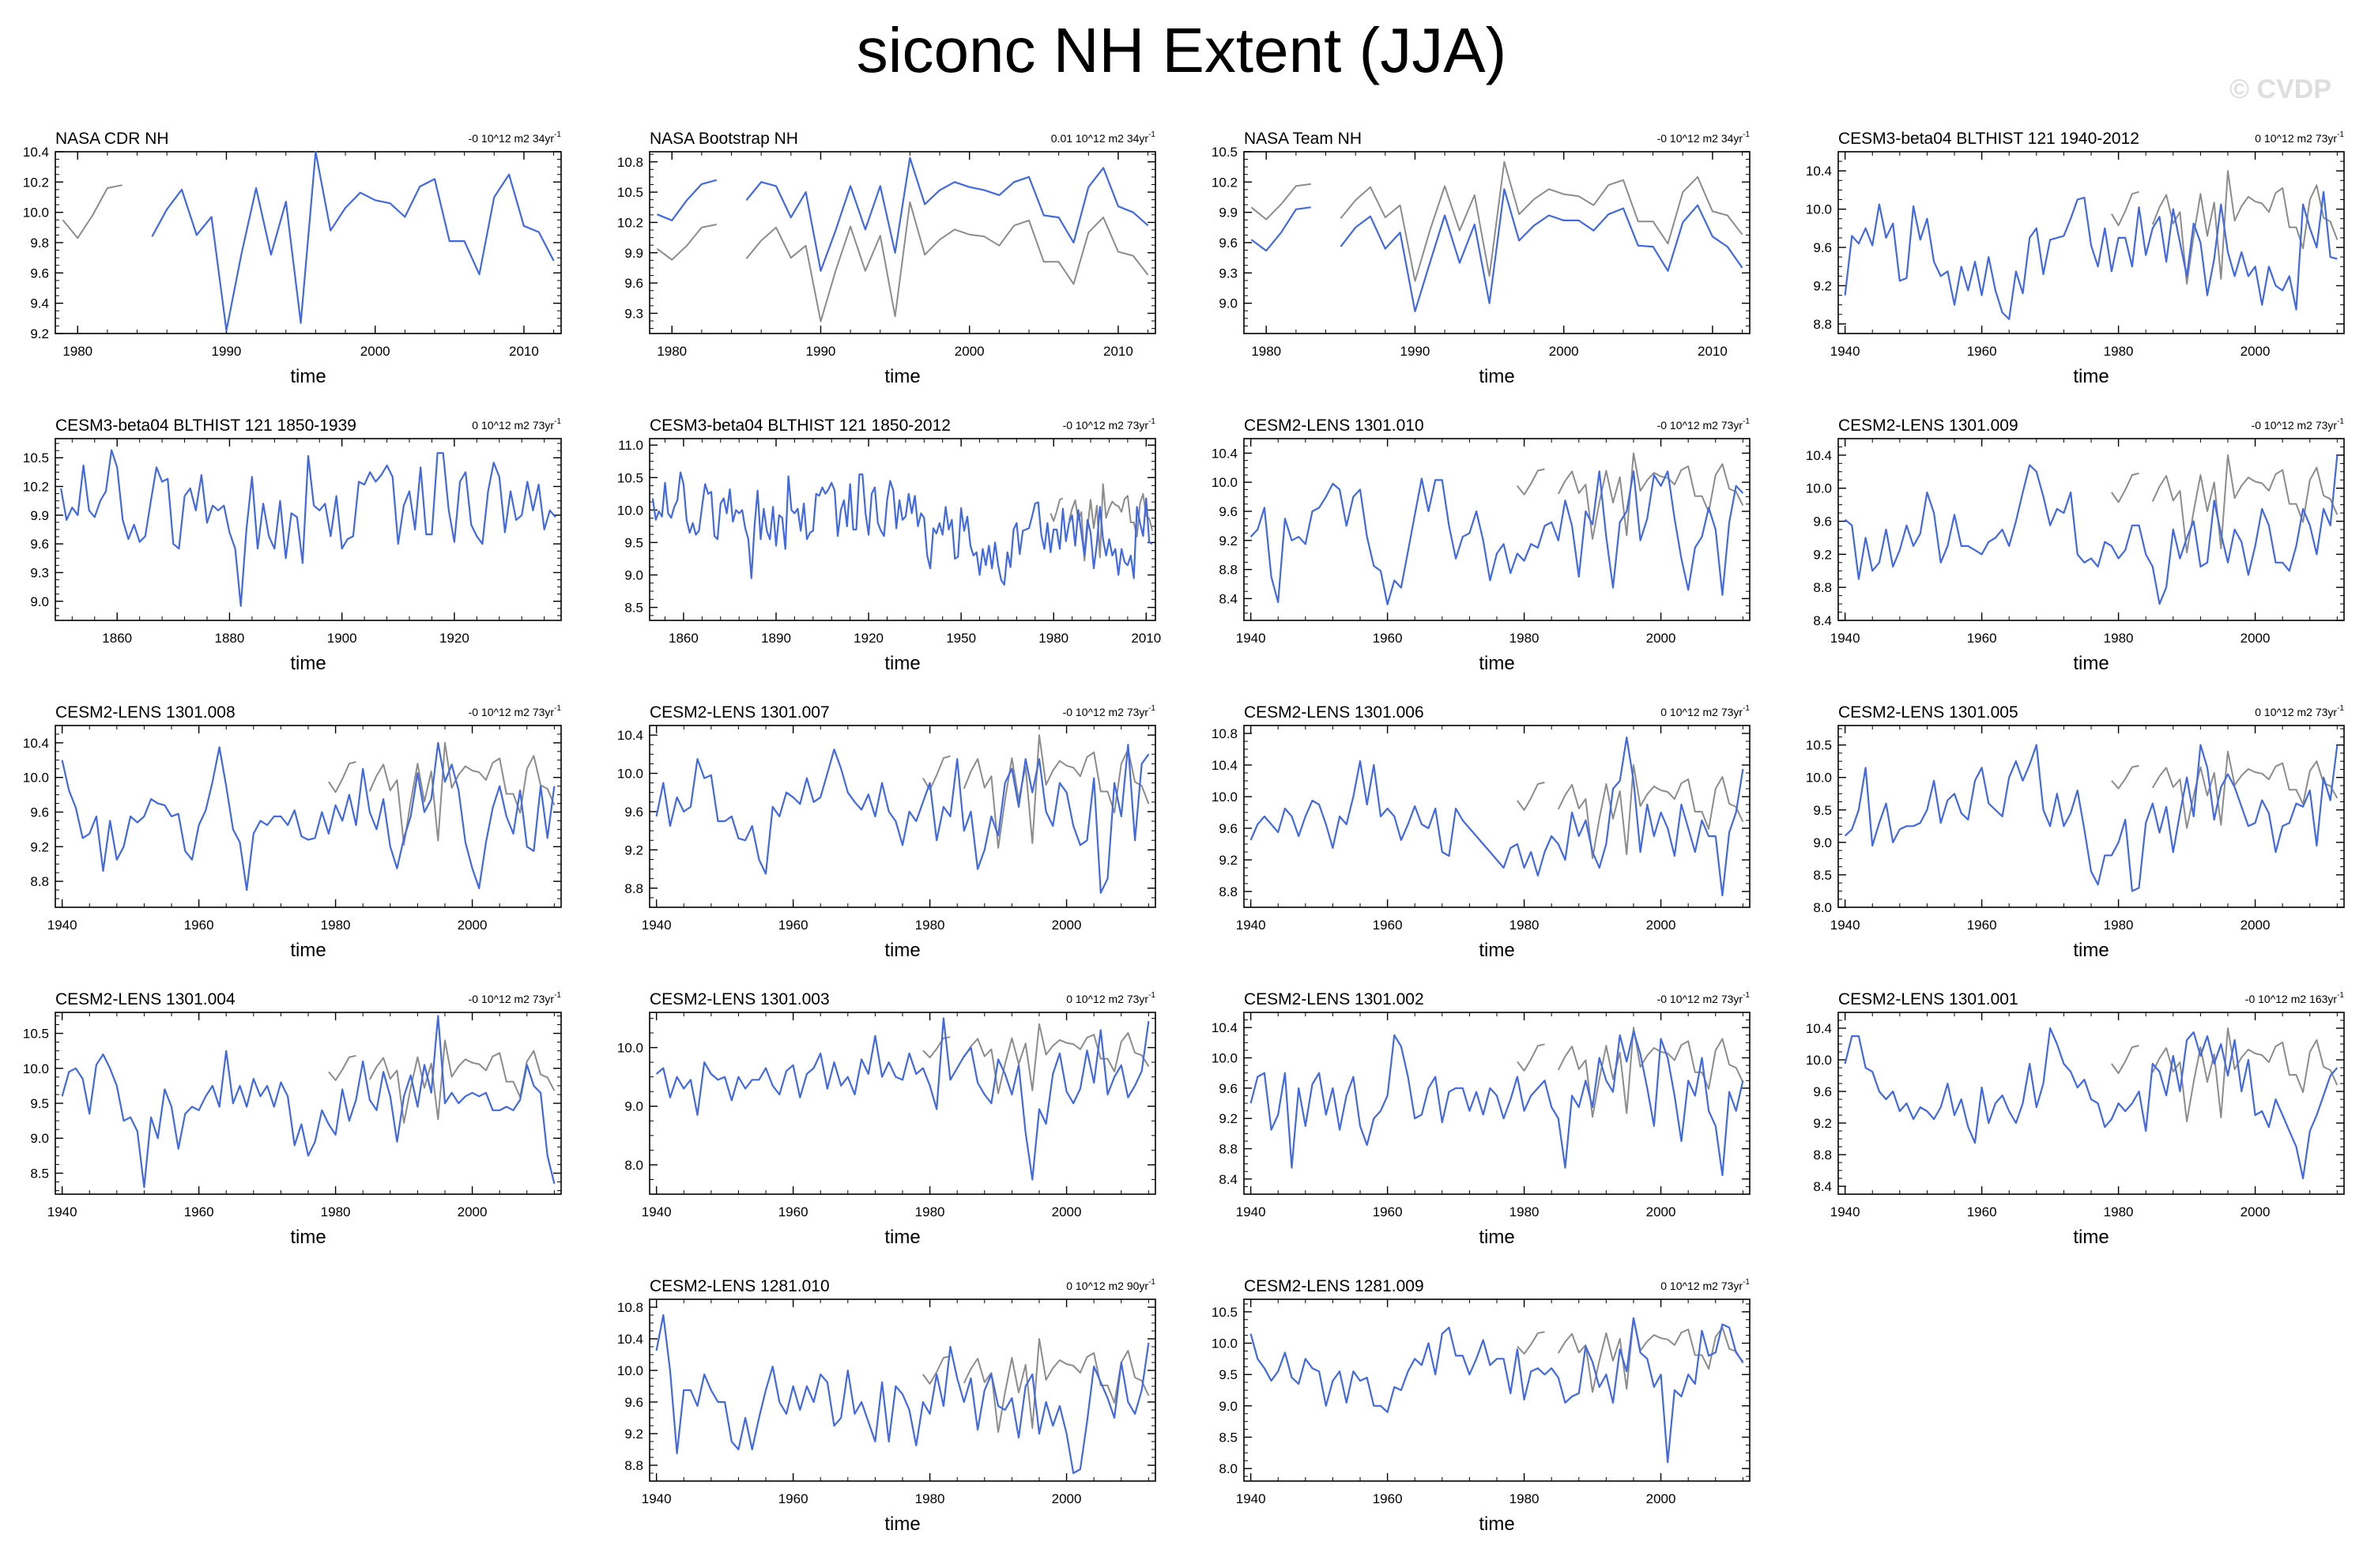 This screenshot has height=1568, width=2363. What do you see at coordinates (39, 1103) in the screenshot?
I see `y-tick-label: 9.5` at bounding box center [39, 1103].